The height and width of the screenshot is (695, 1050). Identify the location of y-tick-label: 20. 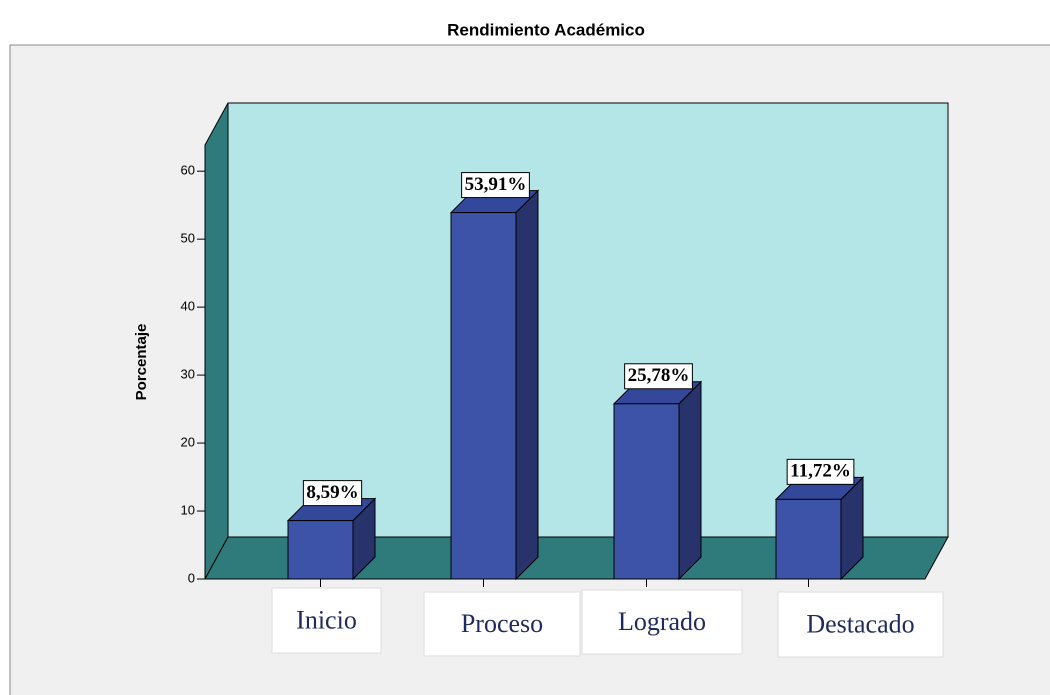
(188, 442).